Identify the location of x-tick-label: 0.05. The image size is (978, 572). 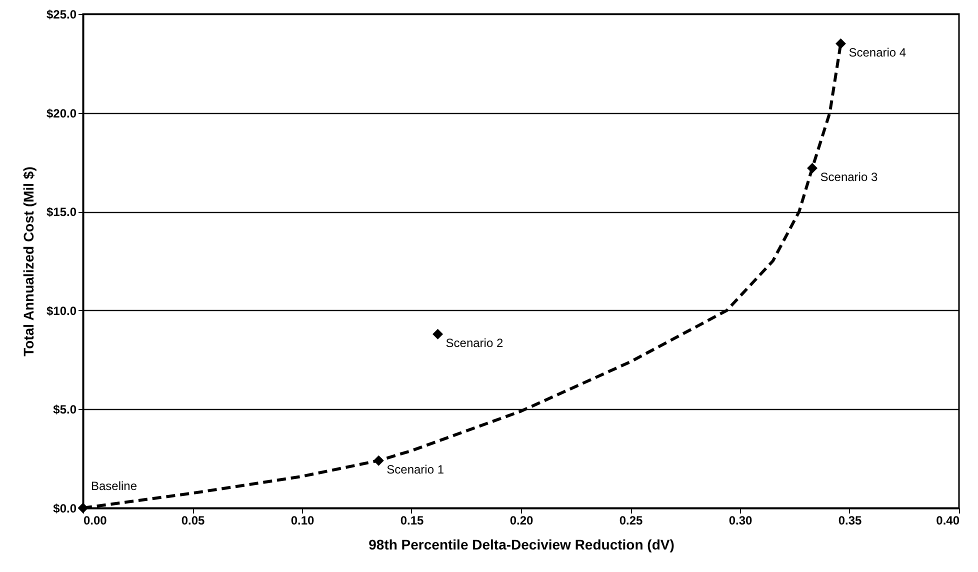
(193, 521).